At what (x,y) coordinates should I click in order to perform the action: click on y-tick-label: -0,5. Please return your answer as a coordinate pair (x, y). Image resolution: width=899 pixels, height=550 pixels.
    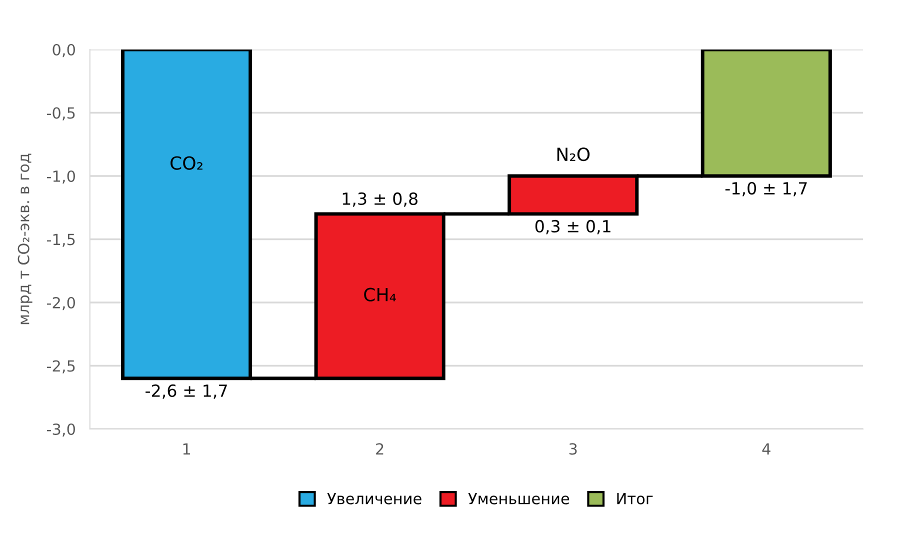
    Looking at the image, I should click on (60, 113).